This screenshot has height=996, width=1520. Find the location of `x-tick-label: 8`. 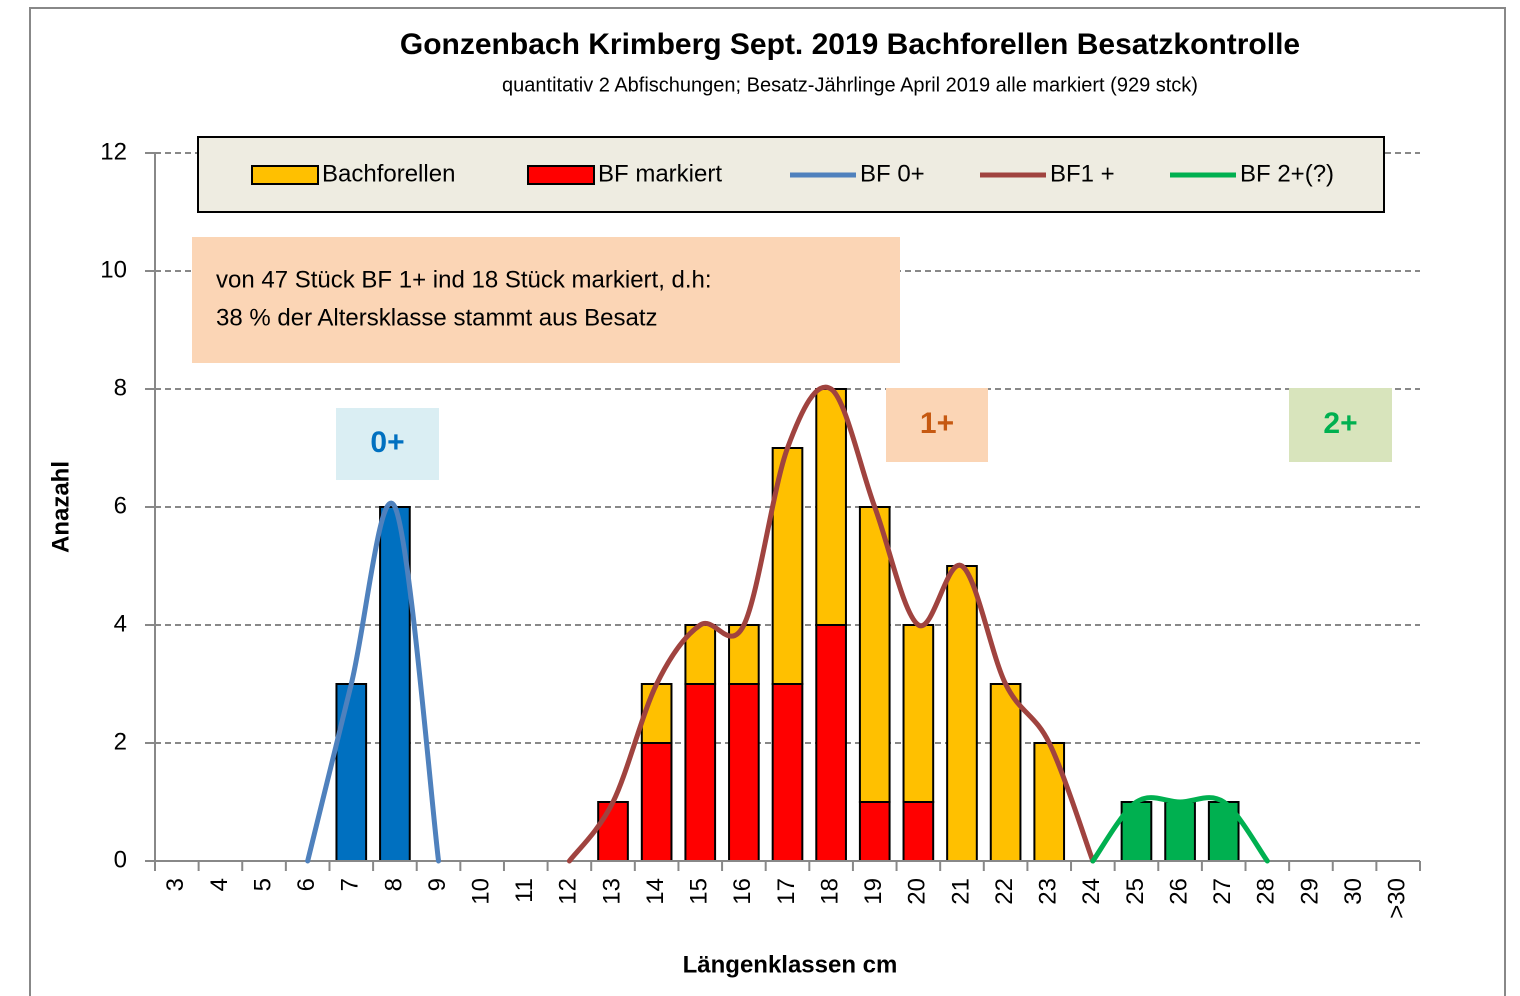

x-tick-label: 8 is located at coordinates (393, 884).